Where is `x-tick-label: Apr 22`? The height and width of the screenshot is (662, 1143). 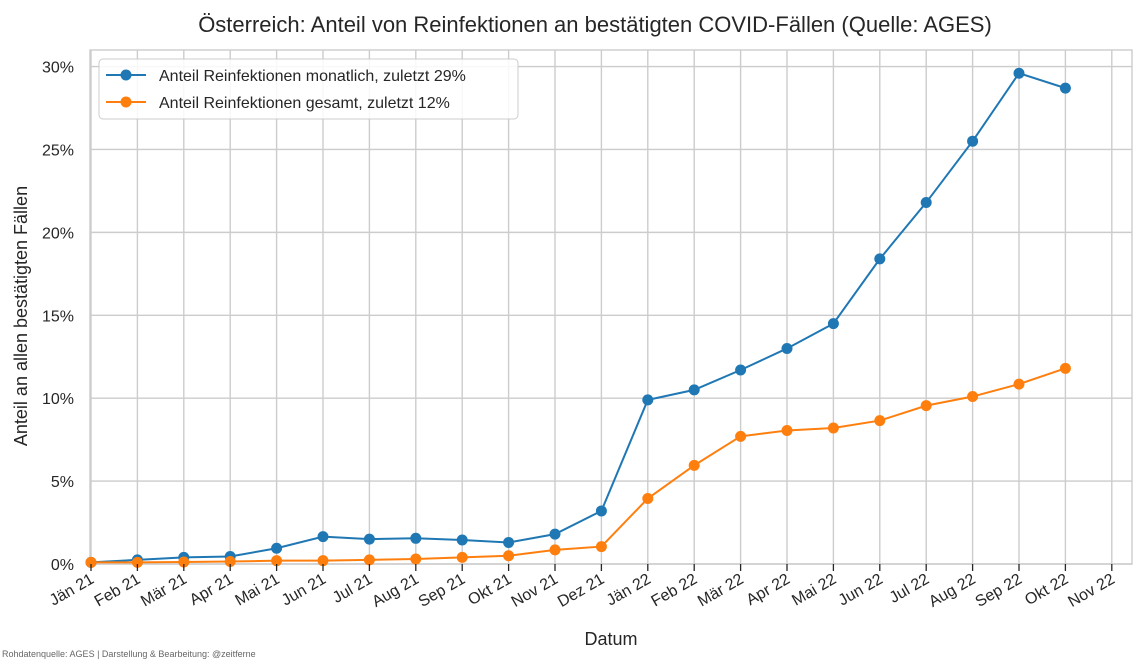
x-tick-label: Apr 22 is located at coordinates (768, 590).